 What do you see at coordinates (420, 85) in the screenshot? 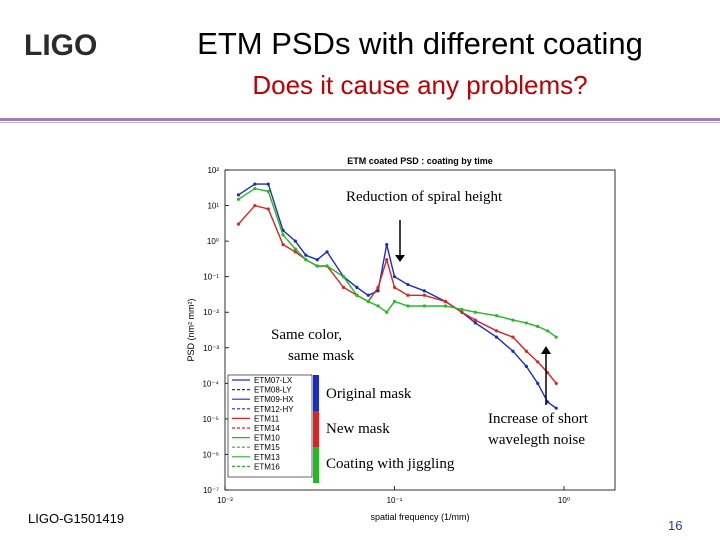
I see `slide-subtitle: Does it cause any problems?` at bounding box center [420, 85].